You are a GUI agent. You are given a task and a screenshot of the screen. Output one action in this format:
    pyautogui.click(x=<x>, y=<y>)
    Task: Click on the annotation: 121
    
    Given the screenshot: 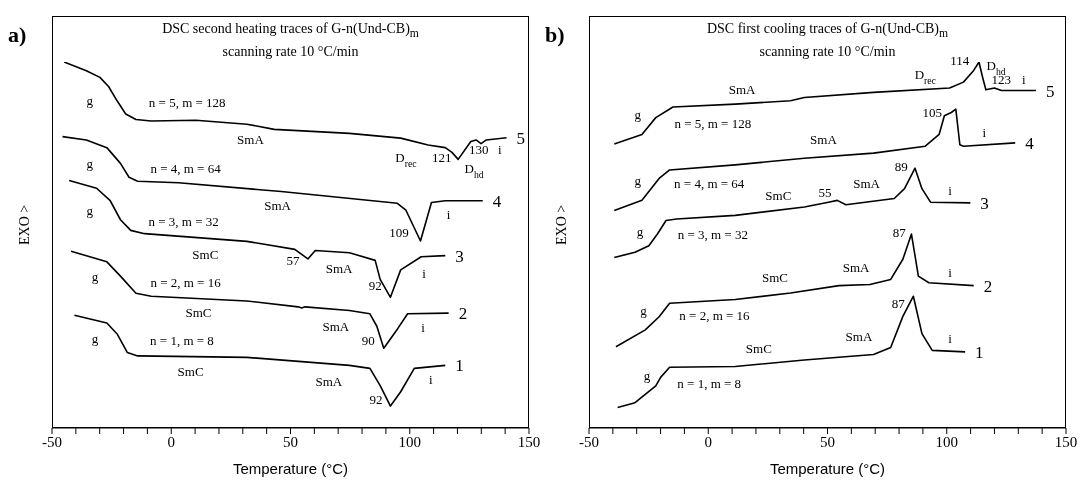 What is the action you would take?
    pyautogui.click(x=441, y=157)
    